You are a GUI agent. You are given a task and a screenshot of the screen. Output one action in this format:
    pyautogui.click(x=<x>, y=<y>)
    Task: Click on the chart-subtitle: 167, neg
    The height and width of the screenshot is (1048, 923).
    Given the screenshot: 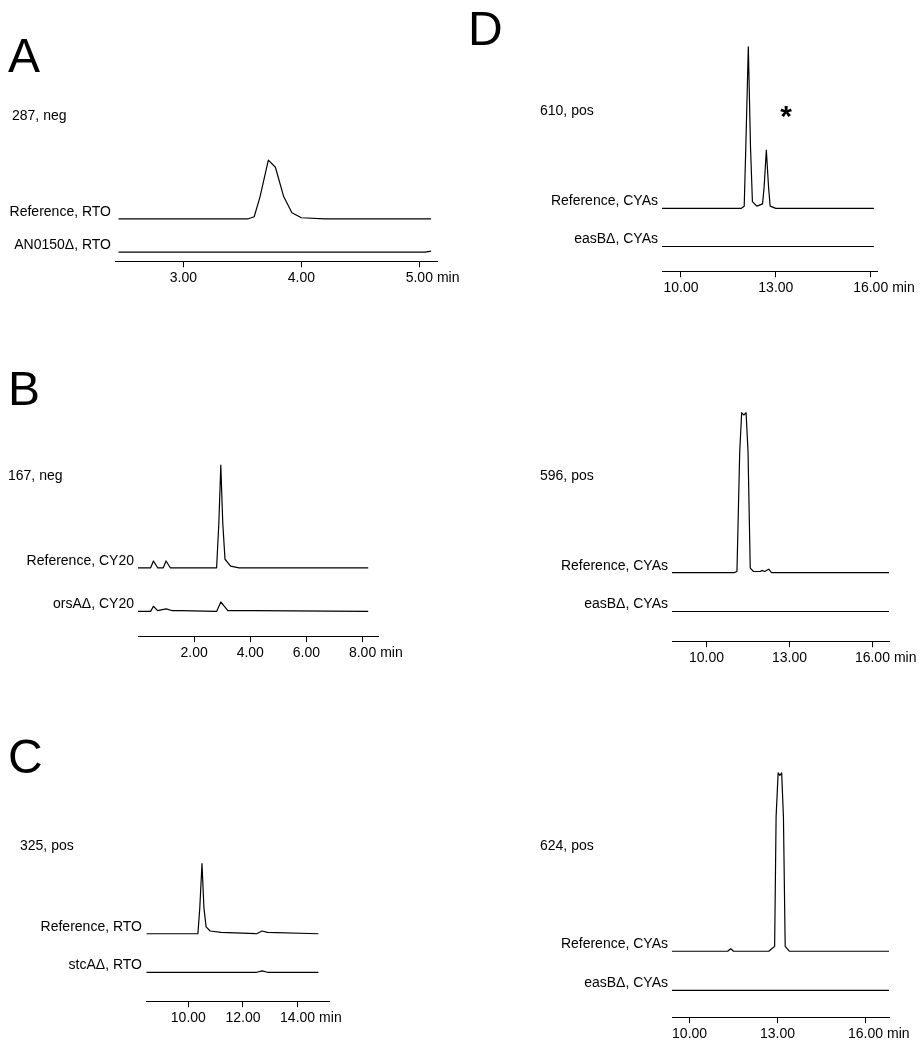 What is the action you would take?
    pyautogui.click(x=35, y=475)
    